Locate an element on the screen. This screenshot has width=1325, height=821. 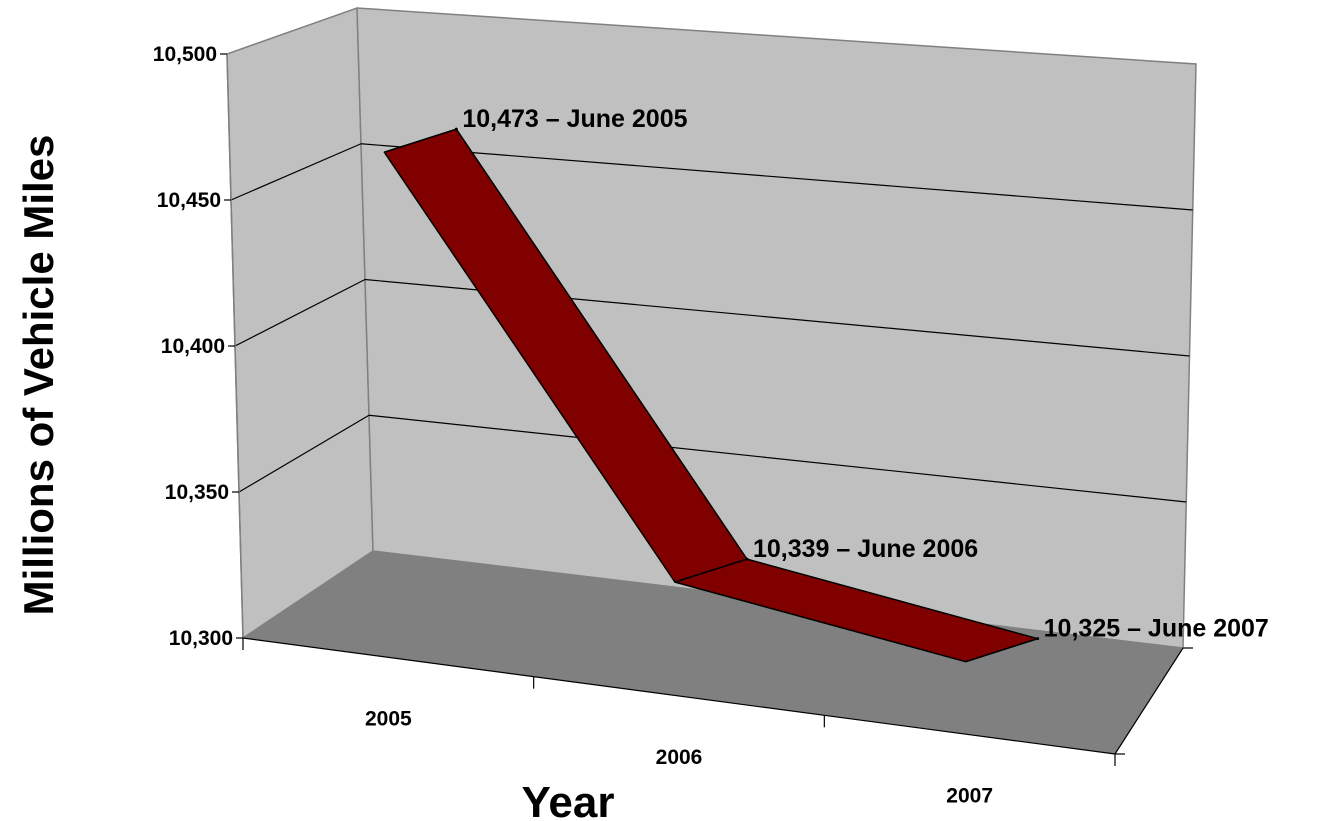
y-tick-label: 10,450 is located at coordinates (189, 200).